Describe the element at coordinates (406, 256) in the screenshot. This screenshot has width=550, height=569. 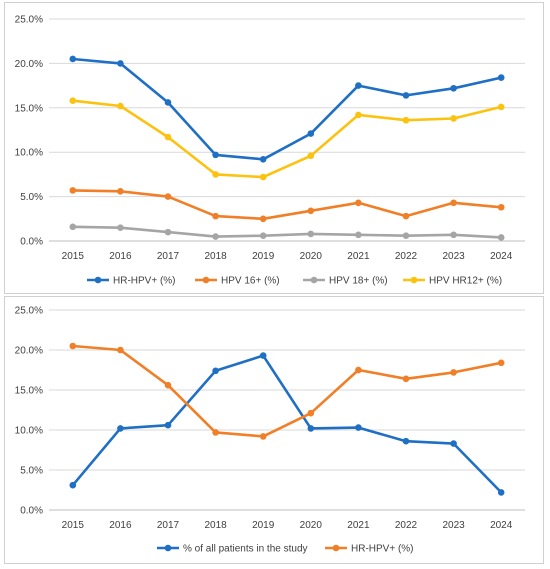
I see `x-tick-label: 2022` at that location.